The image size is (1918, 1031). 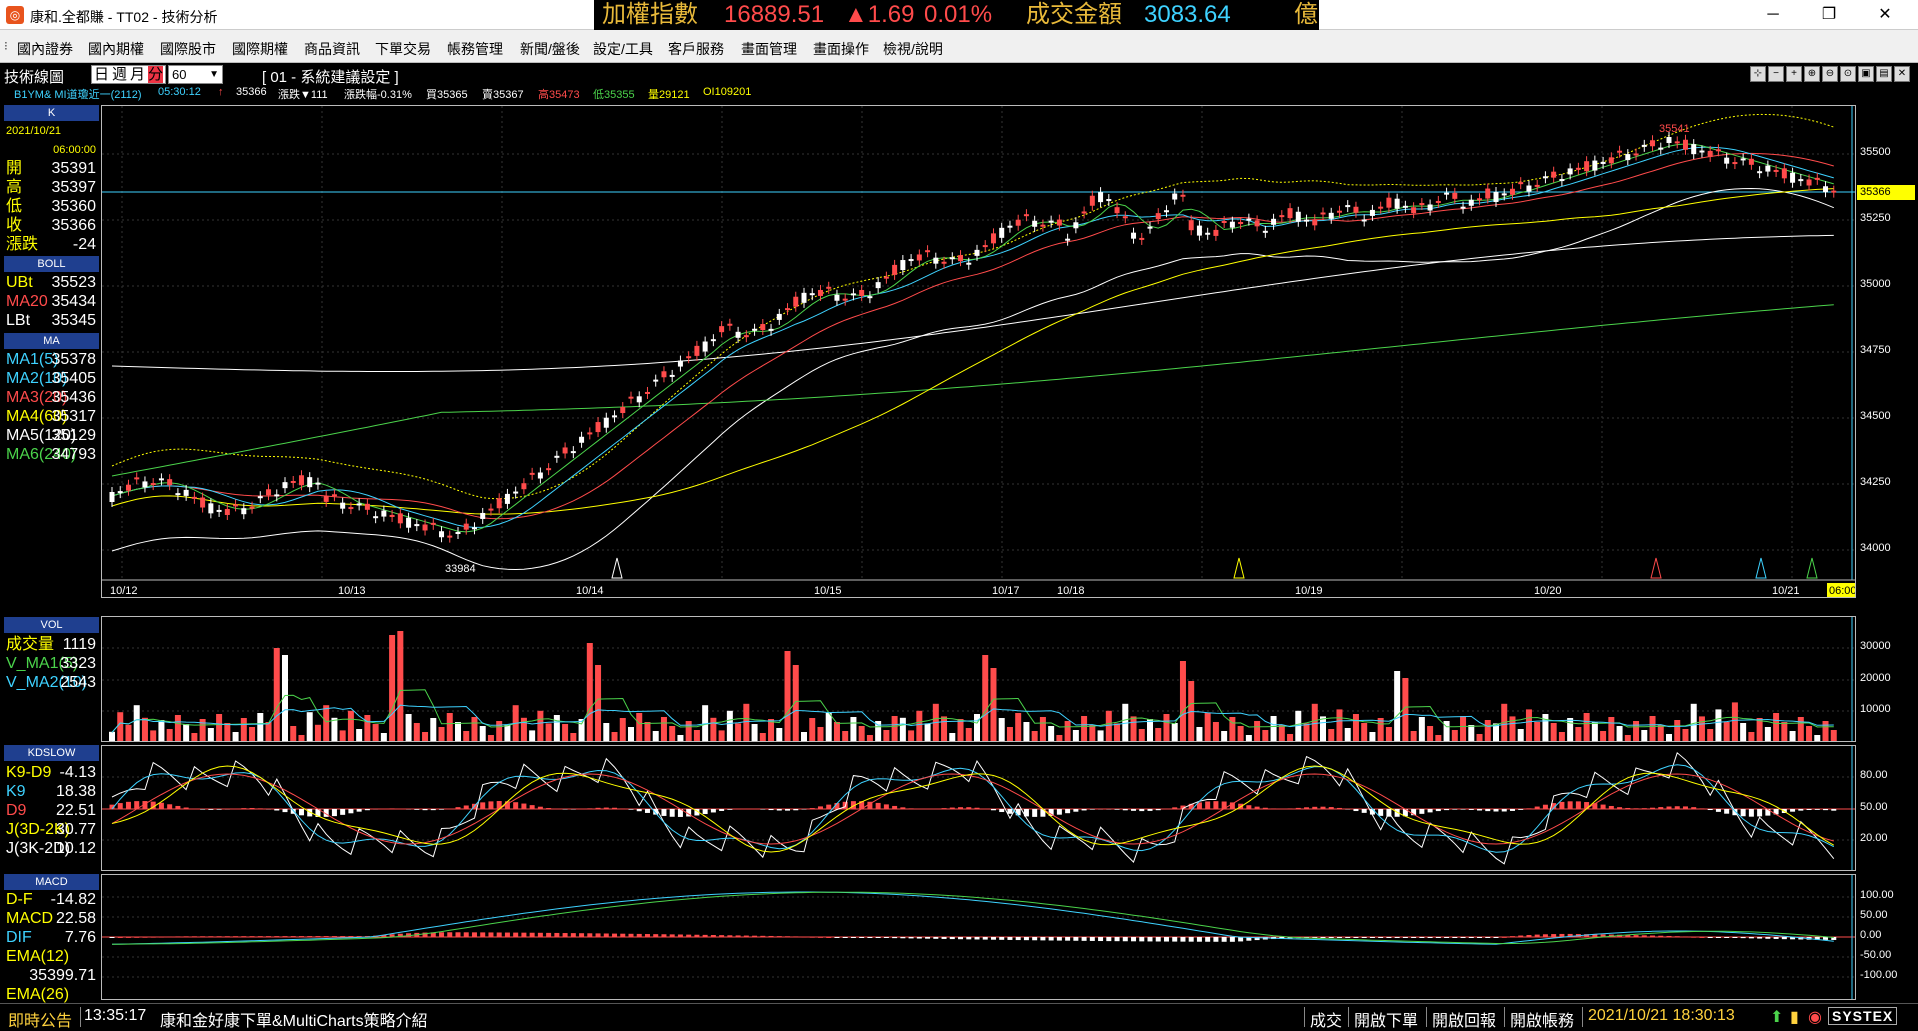 What do you see at coordinates (330, 76) in the screenshot?
I see `strategy-label: [ 01 - 系統建議設定 ]` at bounding box center [330, 76].